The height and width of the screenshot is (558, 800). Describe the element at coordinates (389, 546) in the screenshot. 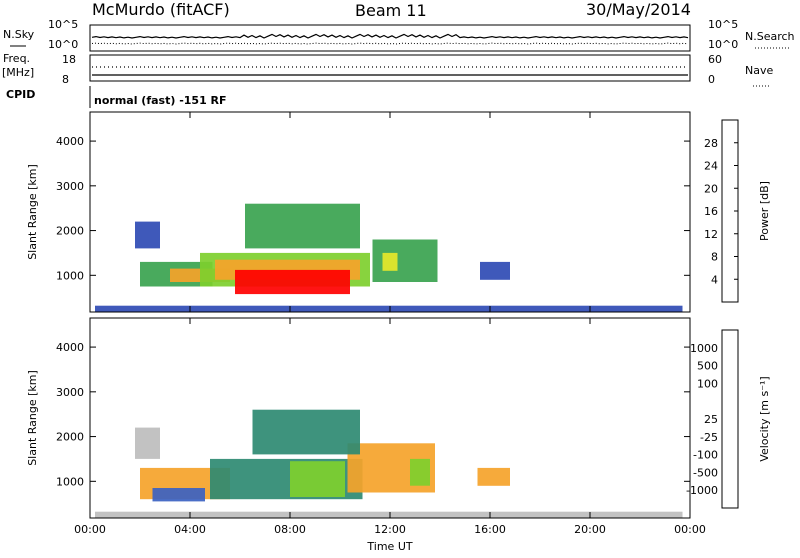

I see `x-axis-label: Time UT` at that location.